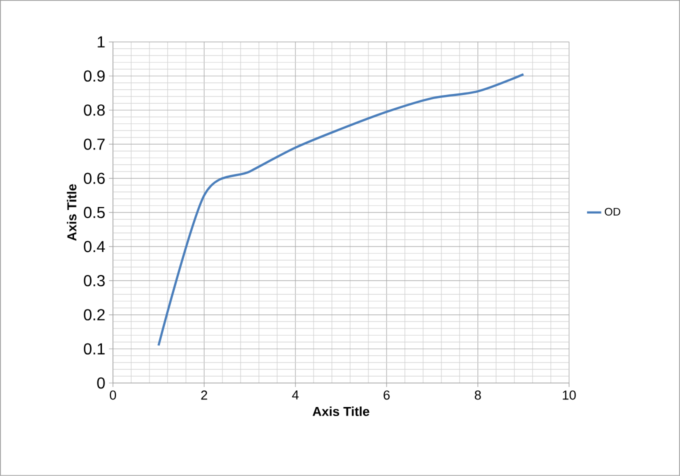 The width and height of the screenshot is (680, 476). Describe the element at coordinates (94, 212) in the screenshot. I see `y-tick-label: 0.5` at that location.